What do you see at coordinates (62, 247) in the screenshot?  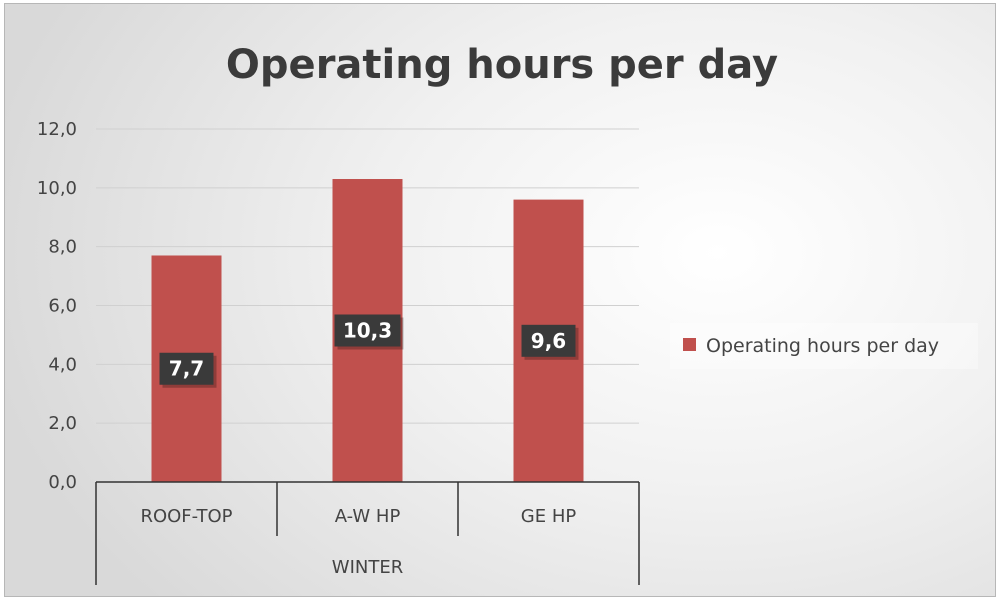 I see `y-tick-label: 8,0` at bounding box center [62, 247].